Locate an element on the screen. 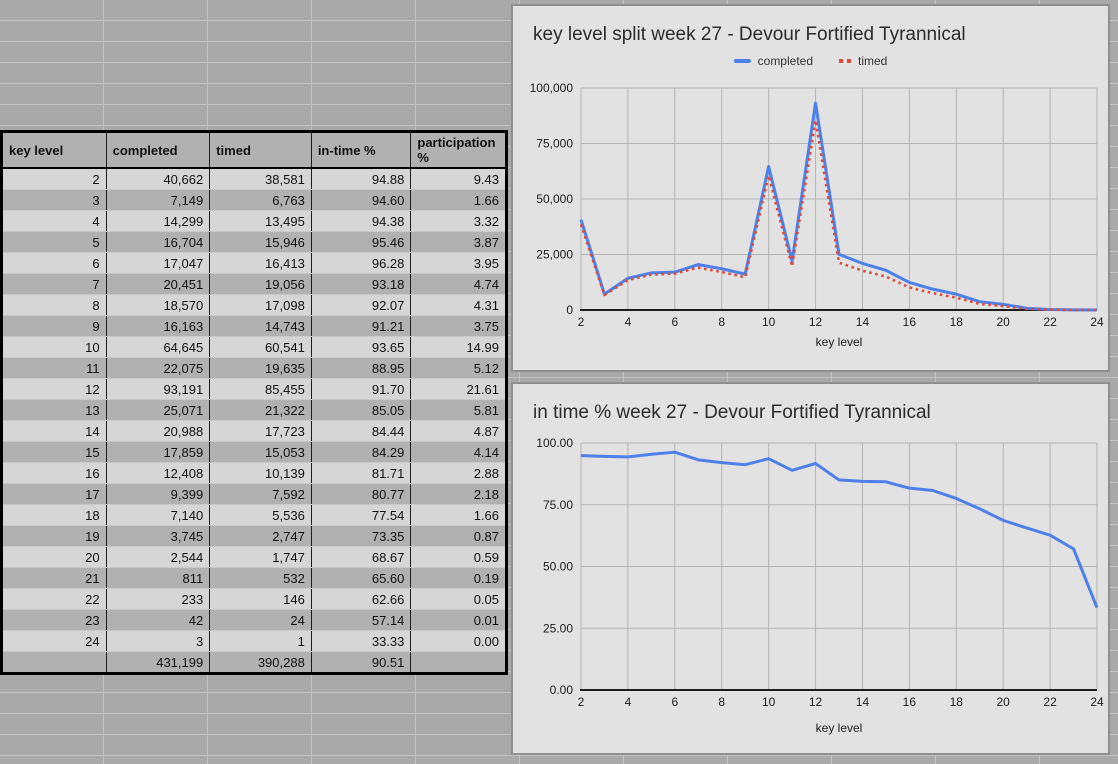 This screenshot has height=764, width=1118. table-cell: 146 is located at coordinates (260, 599).